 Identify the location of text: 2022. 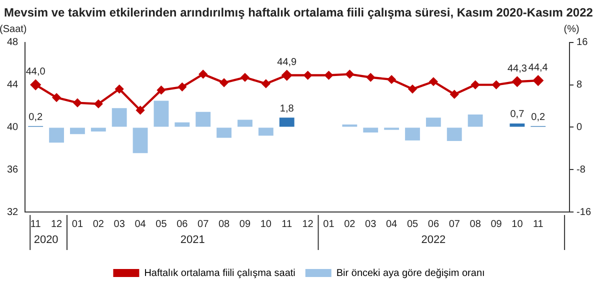
(433, 240).